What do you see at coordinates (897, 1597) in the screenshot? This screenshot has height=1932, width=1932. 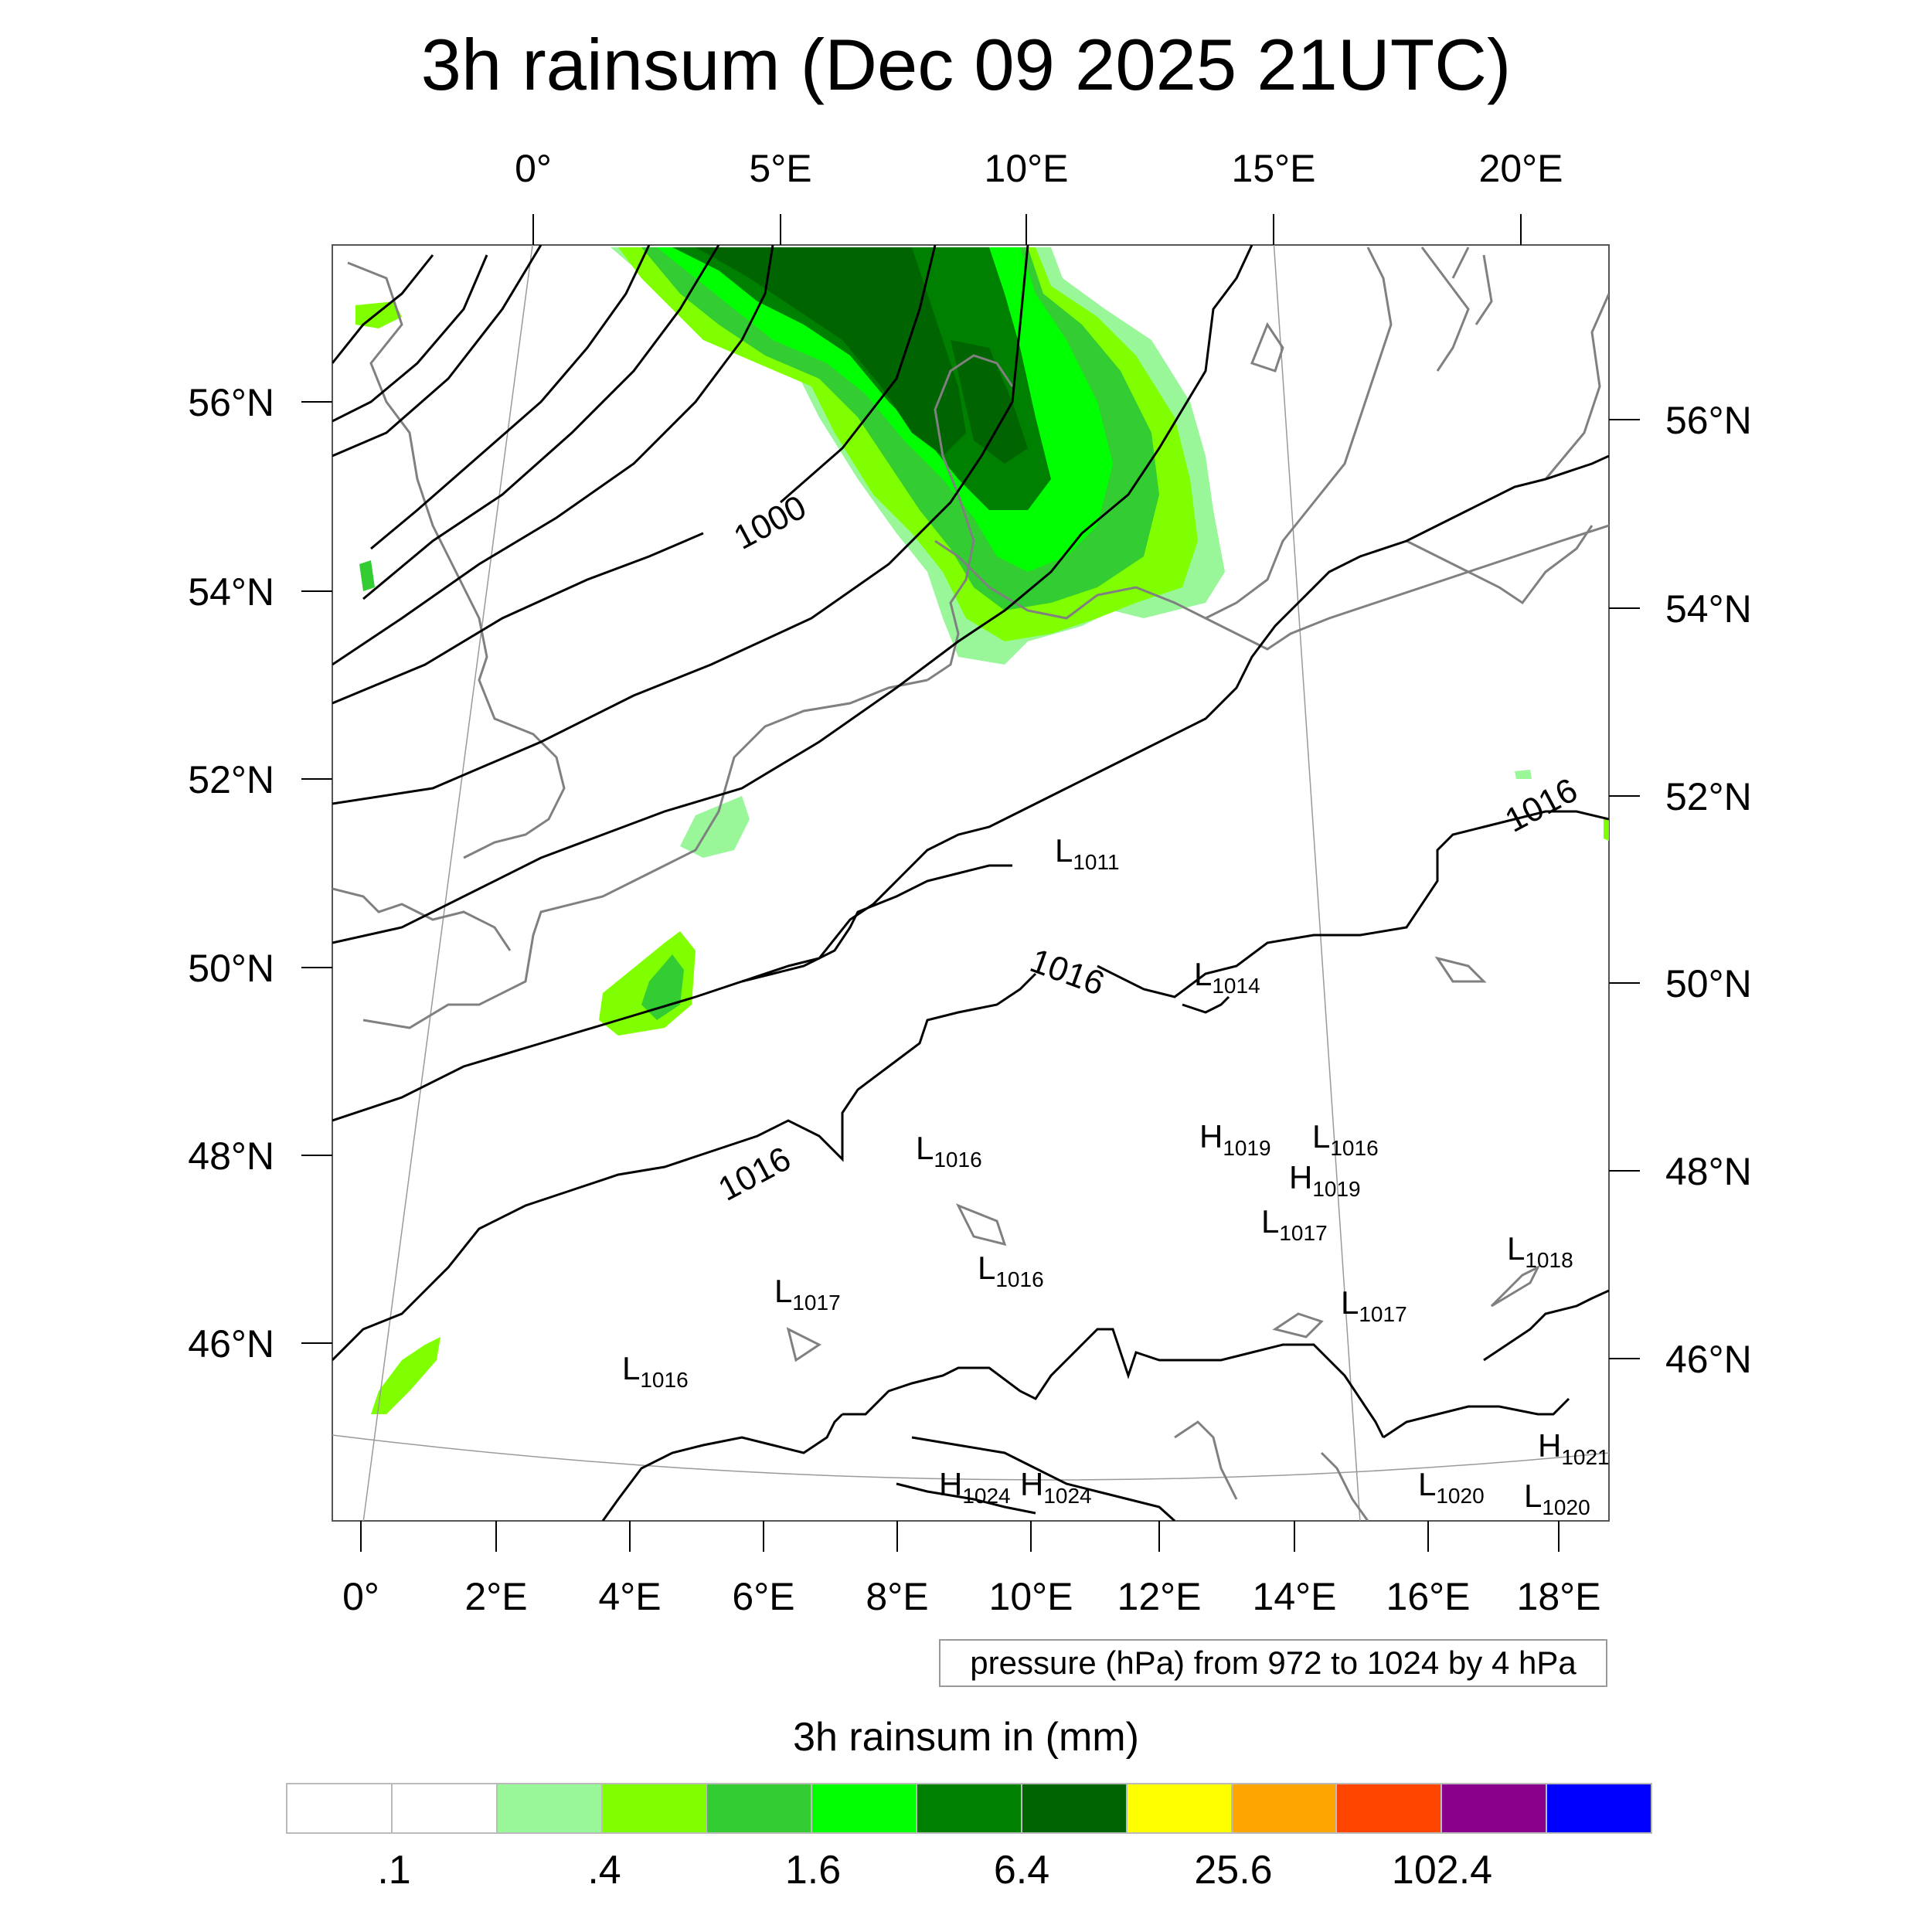 I see `bottom-lon-label: 8°E` at bounding box center [897, 1597].